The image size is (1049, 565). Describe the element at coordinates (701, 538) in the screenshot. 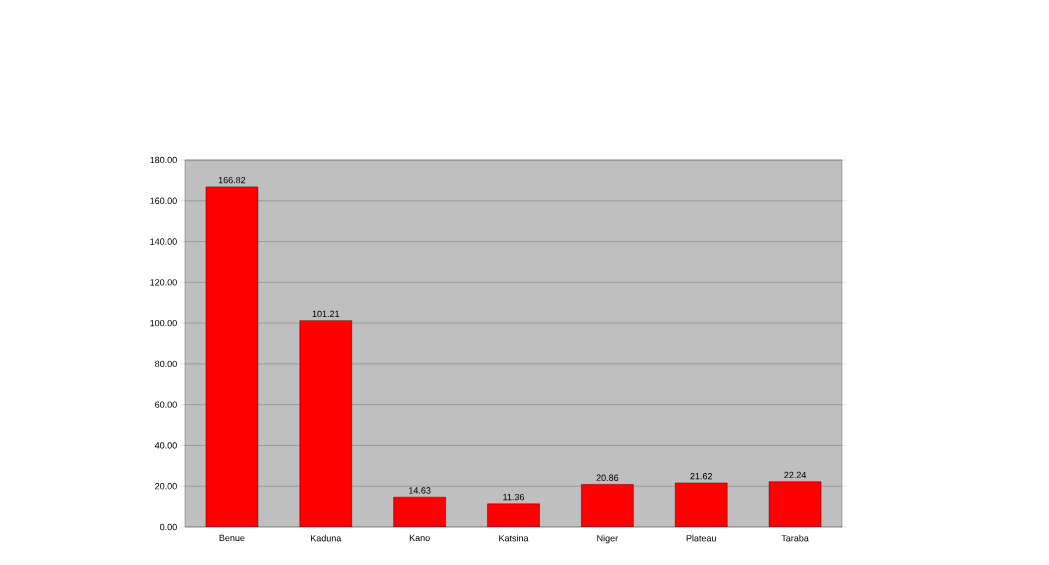

I see `x-tick-label: Plateau` at that location.